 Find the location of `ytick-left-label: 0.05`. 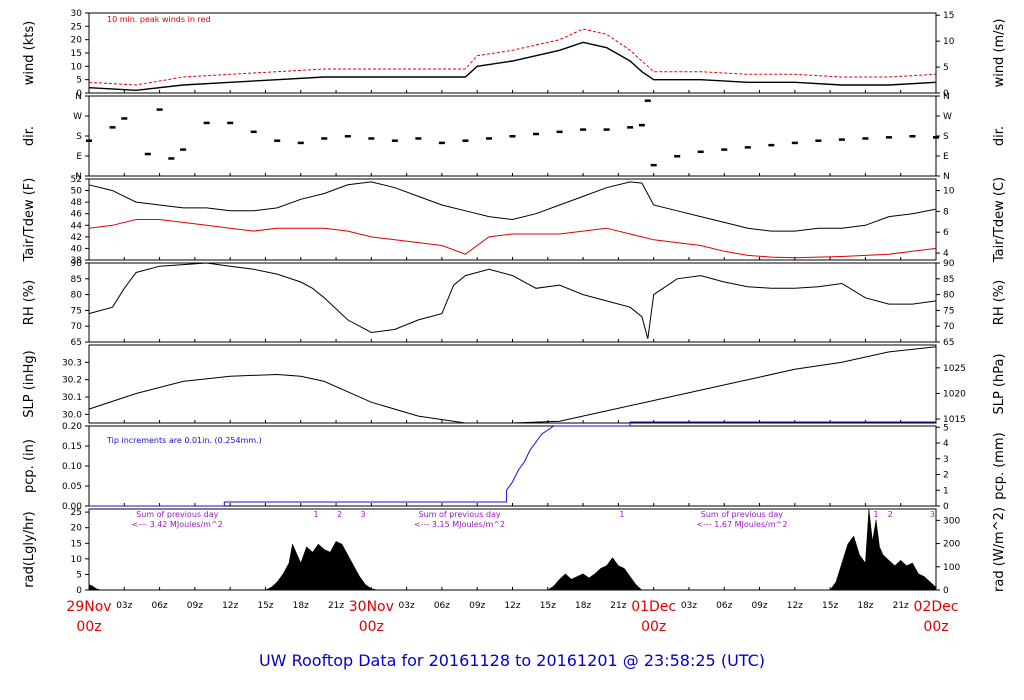

ytick-left-label: 0.05 is located at coordinates (72, 487).